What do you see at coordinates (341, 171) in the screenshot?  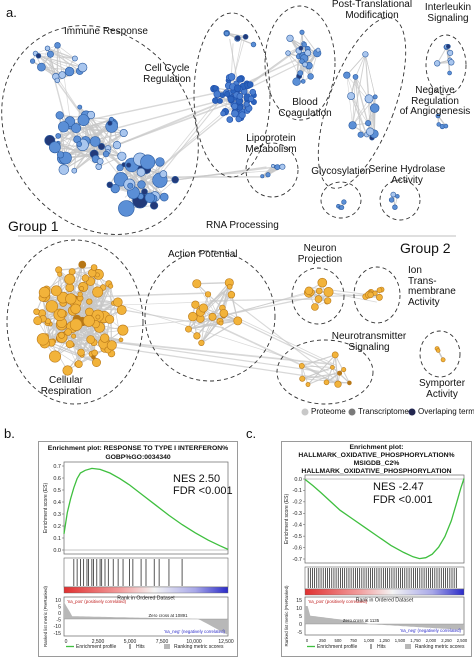 I see `label-glycosylation: Glycosylation` at bounding box center [341, 171].